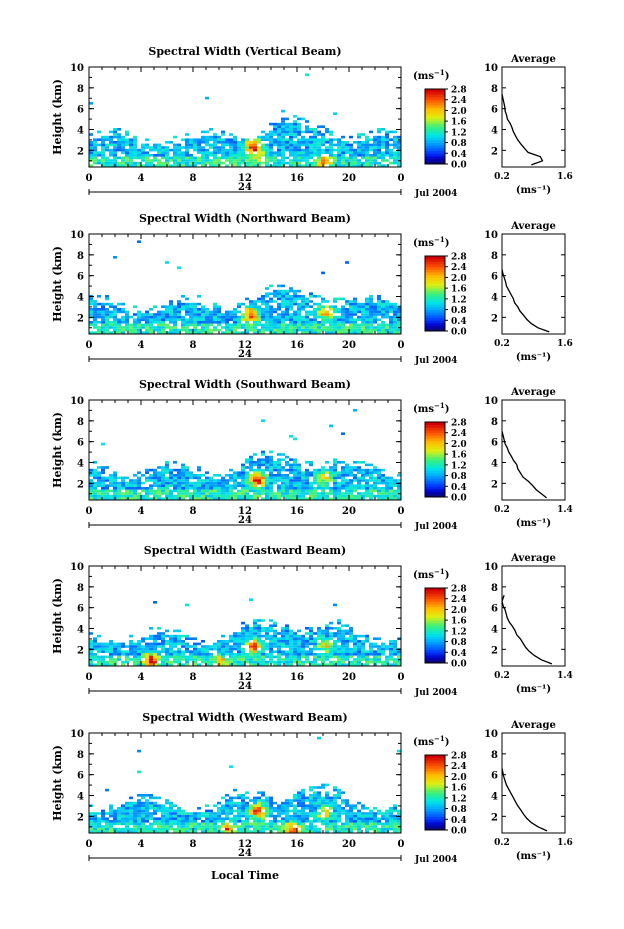 Image resolution: width=624 pixels, height=929 pixels. I want to click on colorbar-tick-label: 0.0, so click(459, 499).